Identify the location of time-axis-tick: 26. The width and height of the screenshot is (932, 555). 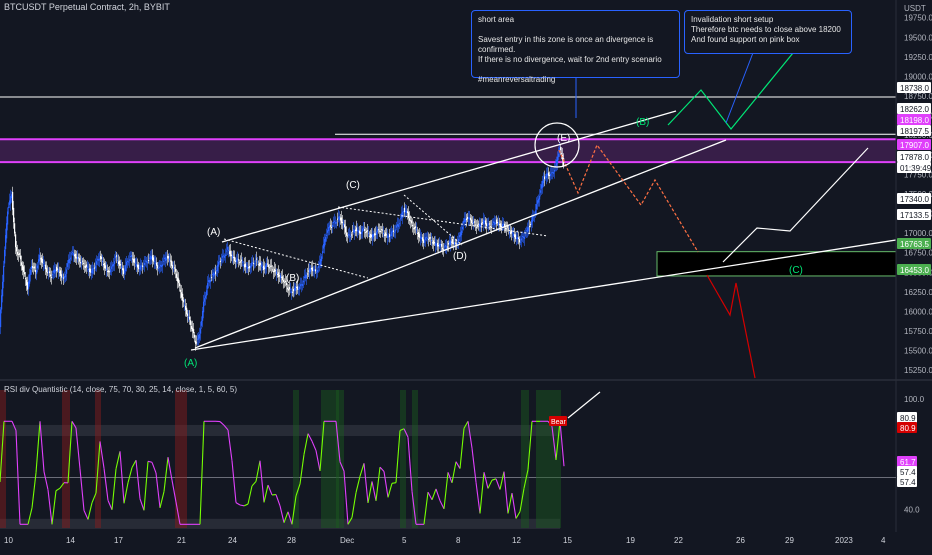
(740, 540).